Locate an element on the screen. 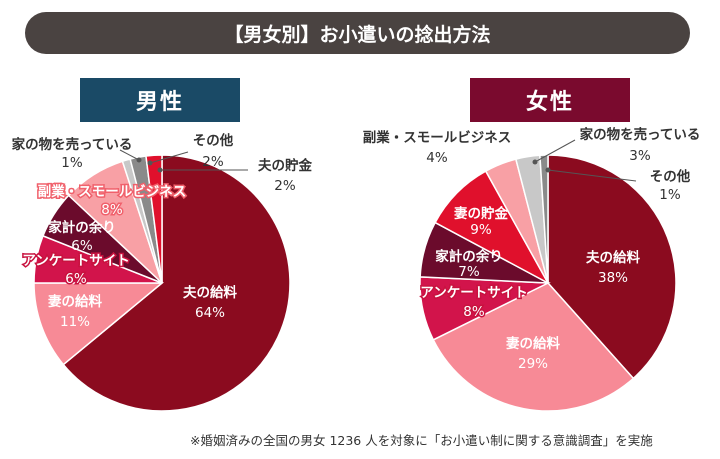 The width and height of the screenshot is (720, 459). slice-value-survey_site: 8% is located at coordinates (474, 312).